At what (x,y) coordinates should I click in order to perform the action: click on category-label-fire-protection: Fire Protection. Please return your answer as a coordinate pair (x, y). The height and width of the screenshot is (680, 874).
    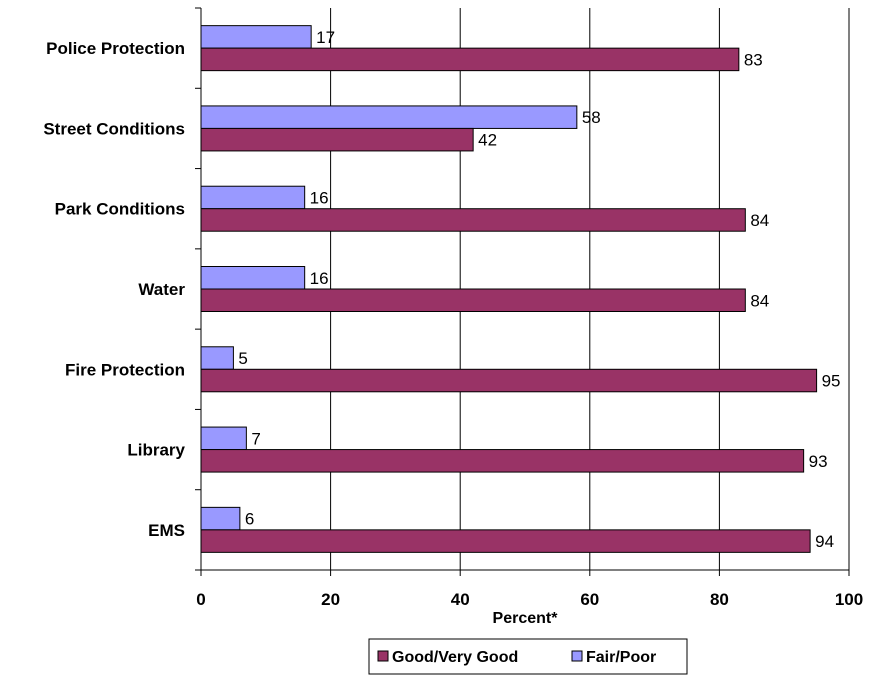
    Looking at the image, I should click on (125, 369).